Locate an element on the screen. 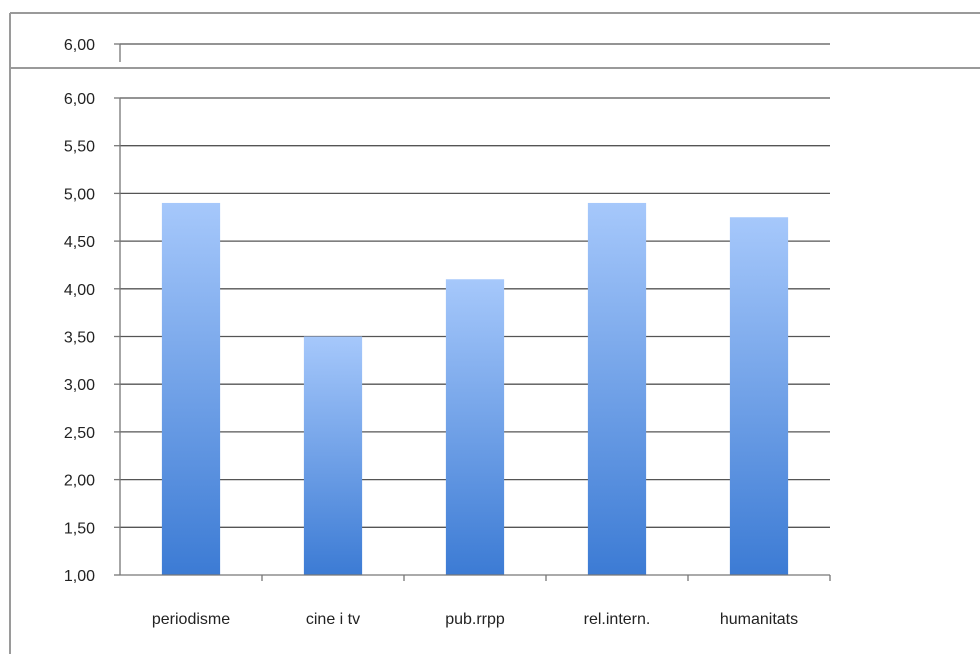  y-tick-label: 4,50 is located at coordinates (79, 242).